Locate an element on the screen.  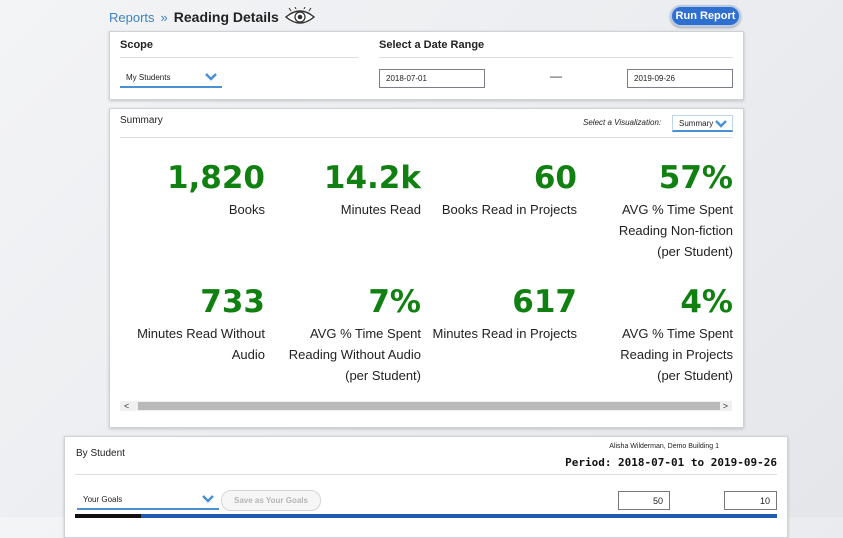
stat-value: 4% is located at coordinates (706, 302).